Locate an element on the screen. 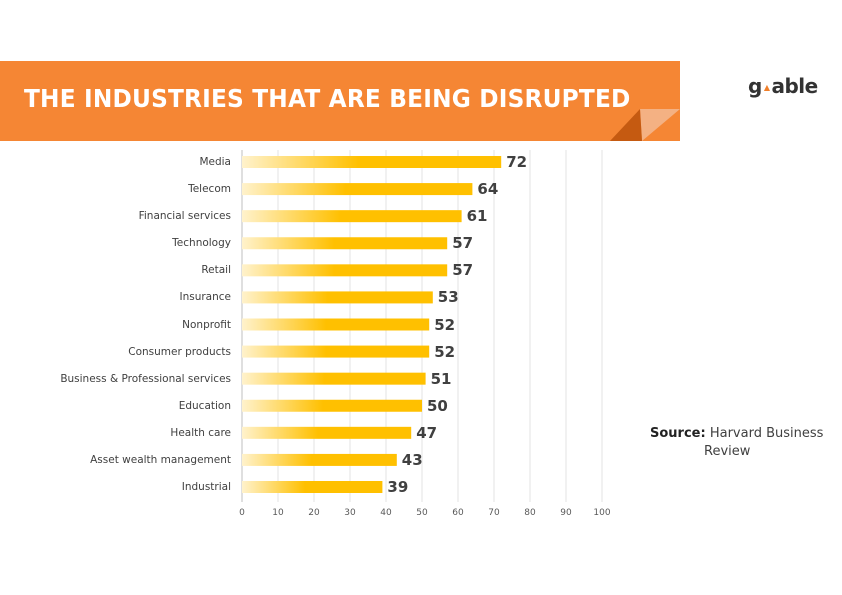  x-tick-label: 100 is located at coordinates (602, 513).